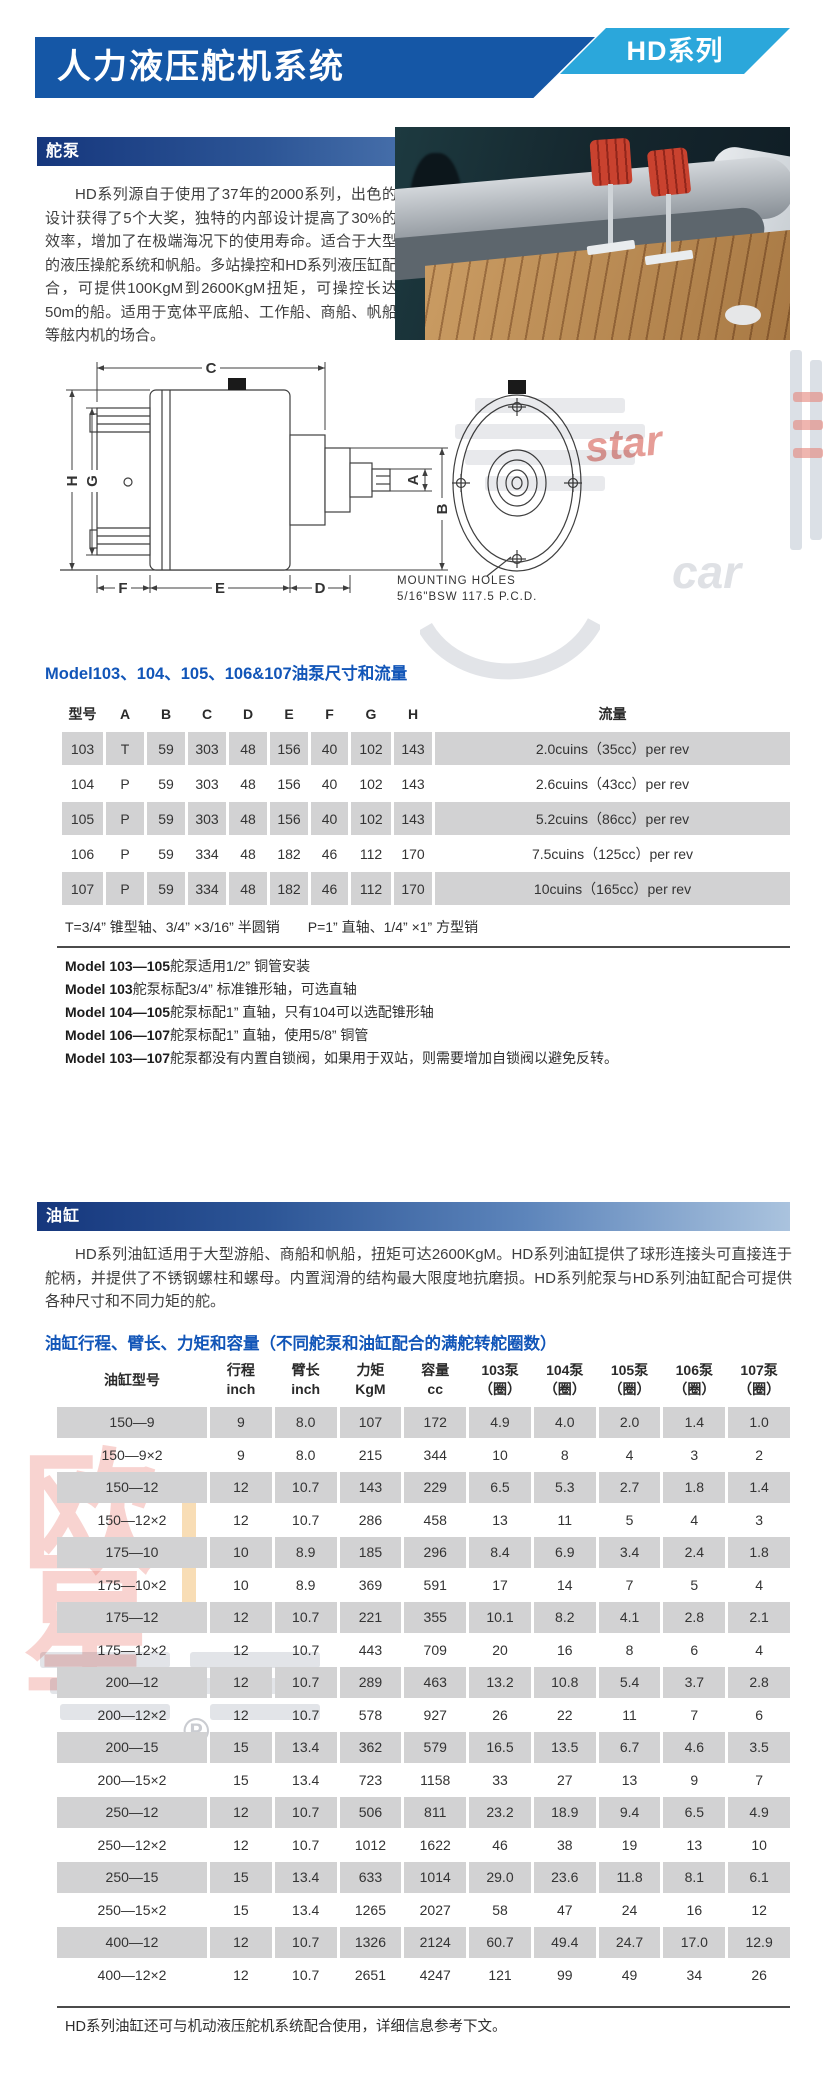 This screenshot has height=2098, width=830. I want to click on table-cell: 34, so click(694, 1974).